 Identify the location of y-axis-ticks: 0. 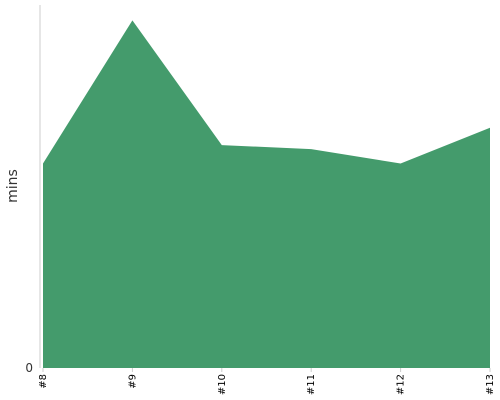
(29, 368).